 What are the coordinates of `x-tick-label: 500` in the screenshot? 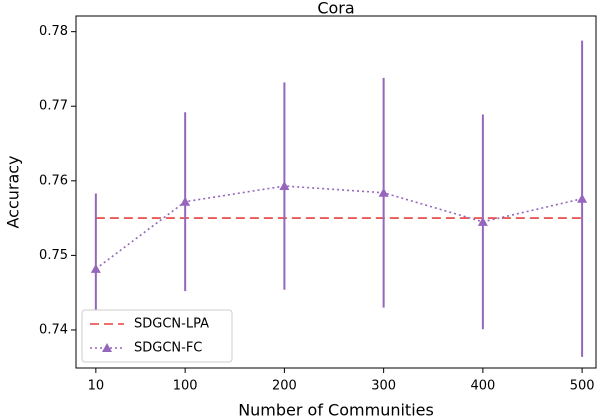 It's located at (582, 386).